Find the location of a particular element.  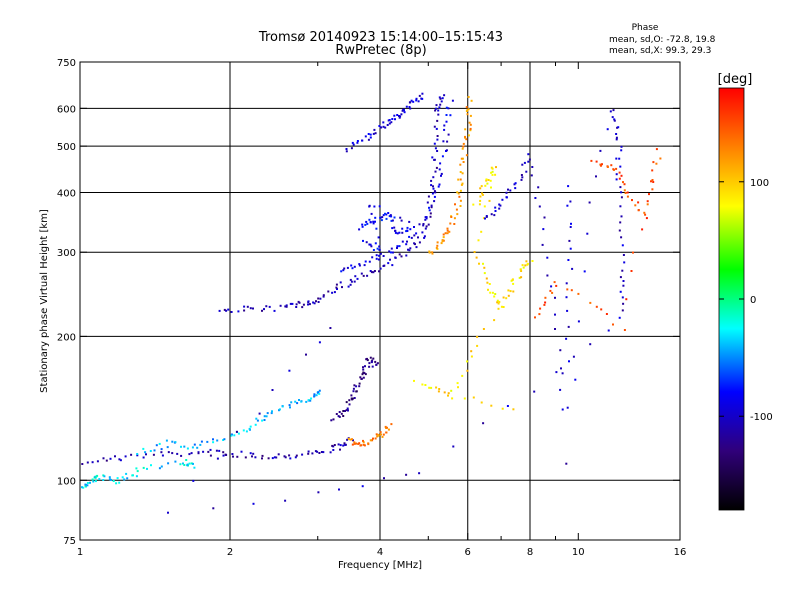

y-tick-label: 300 is located at coordinates (66, 253).